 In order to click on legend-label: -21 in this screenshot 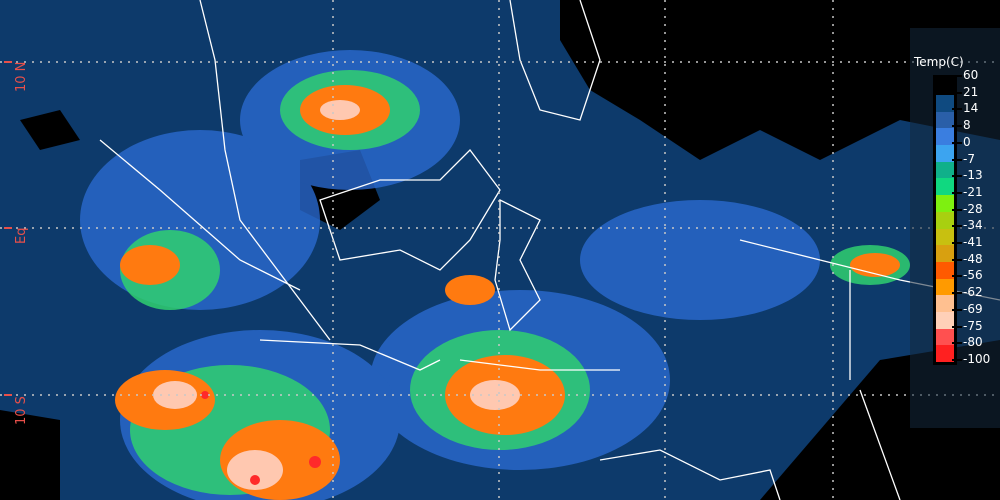, I will do `click(973, 191)`.